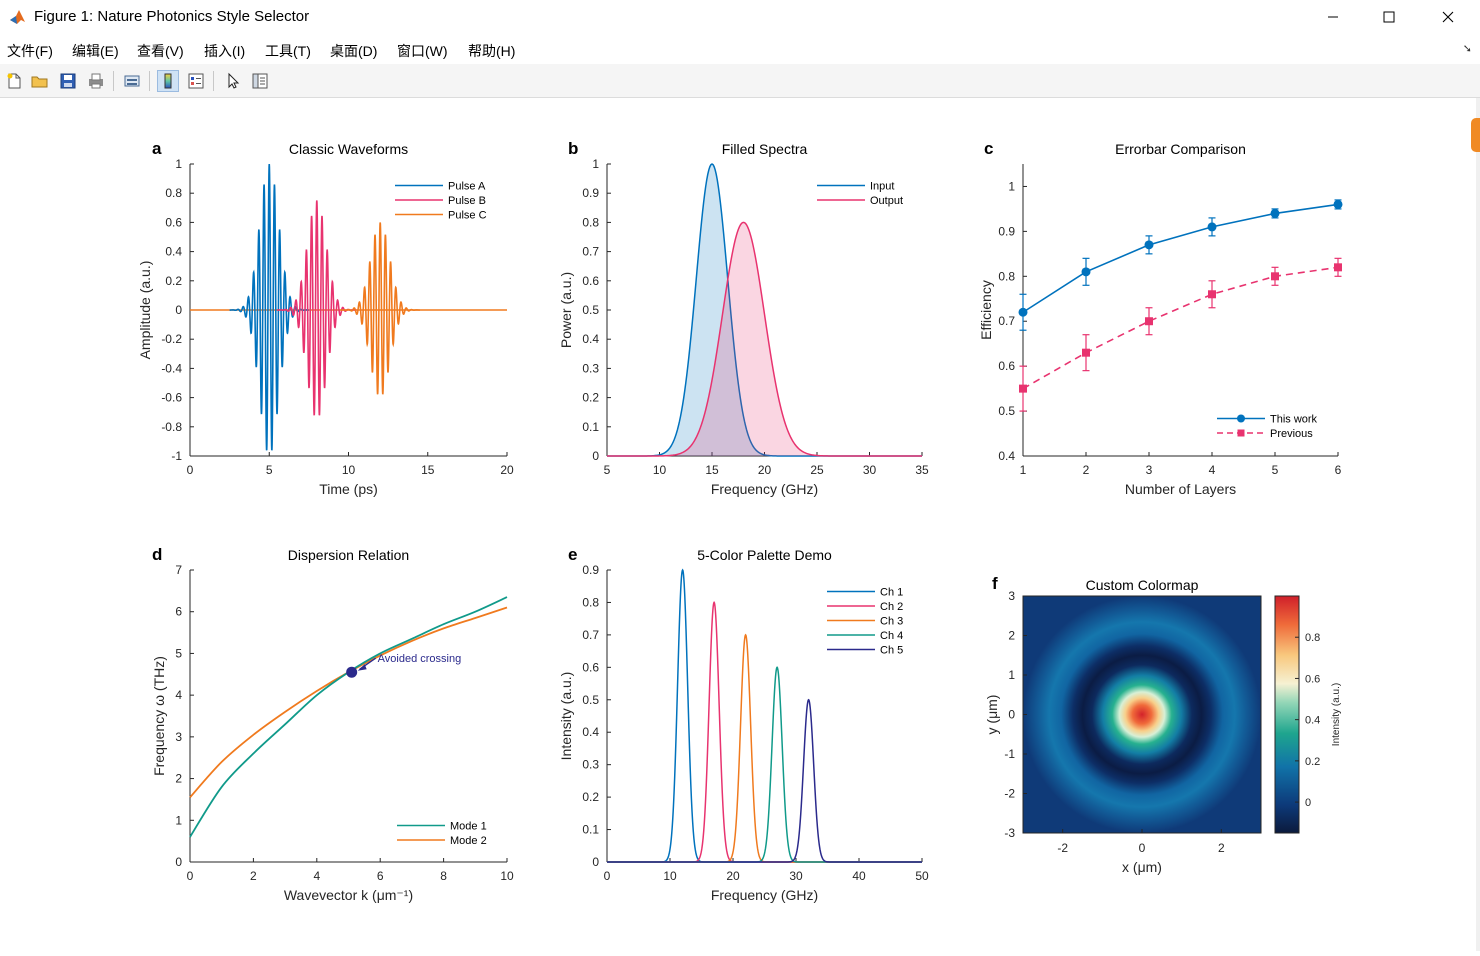  What do you see at coordinates (157, 148) in the screenshot?
I see `panel-label-a: a` at bounding box center [157, 148].